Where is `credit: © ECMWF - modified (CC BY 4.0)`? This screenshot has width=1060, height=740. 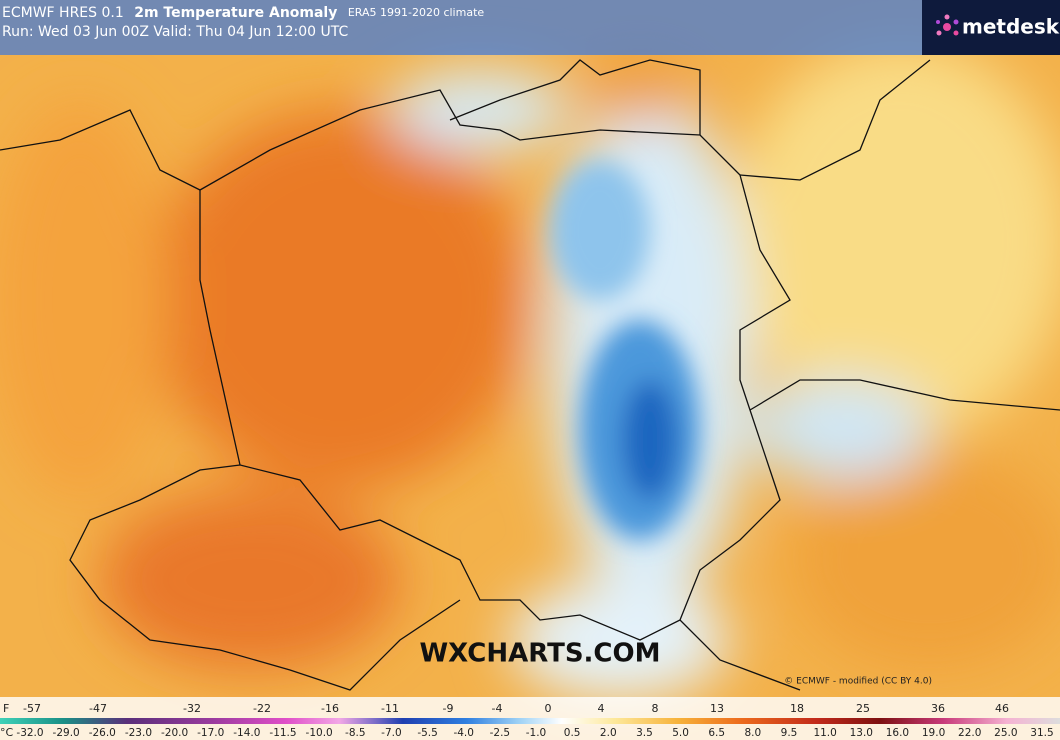
credit: © ECMWF - modified (CC BY 4.0) is located at coordinates (858, 682).